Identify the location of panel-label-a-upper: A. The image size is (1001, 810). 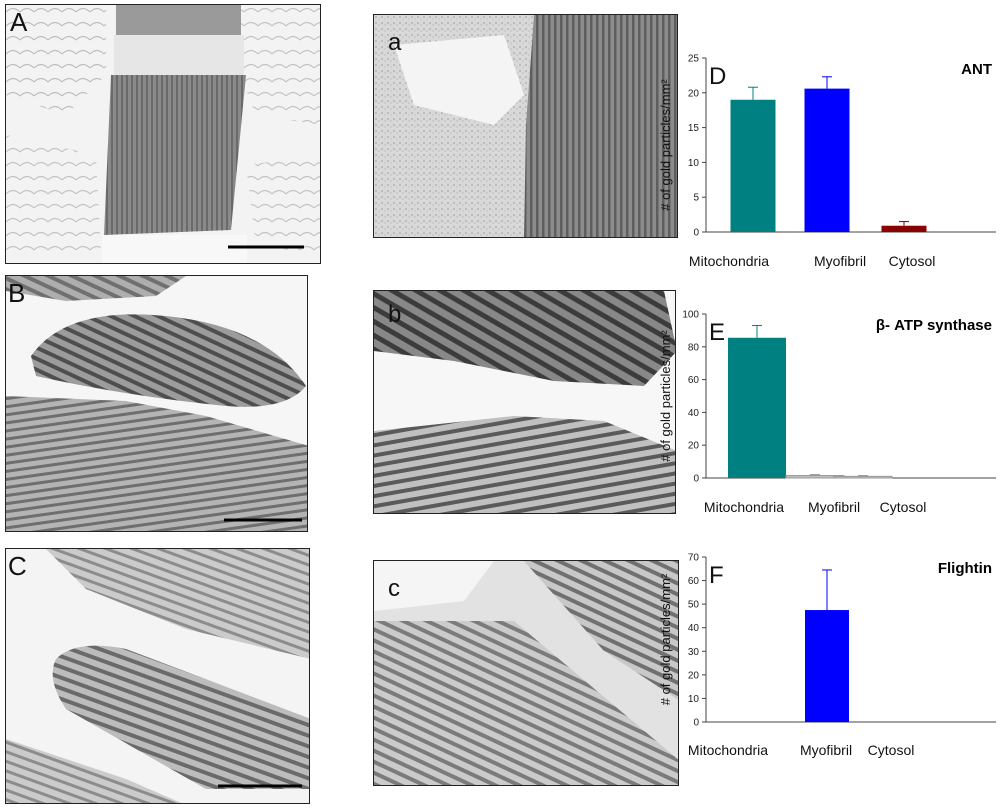
(19, 22).